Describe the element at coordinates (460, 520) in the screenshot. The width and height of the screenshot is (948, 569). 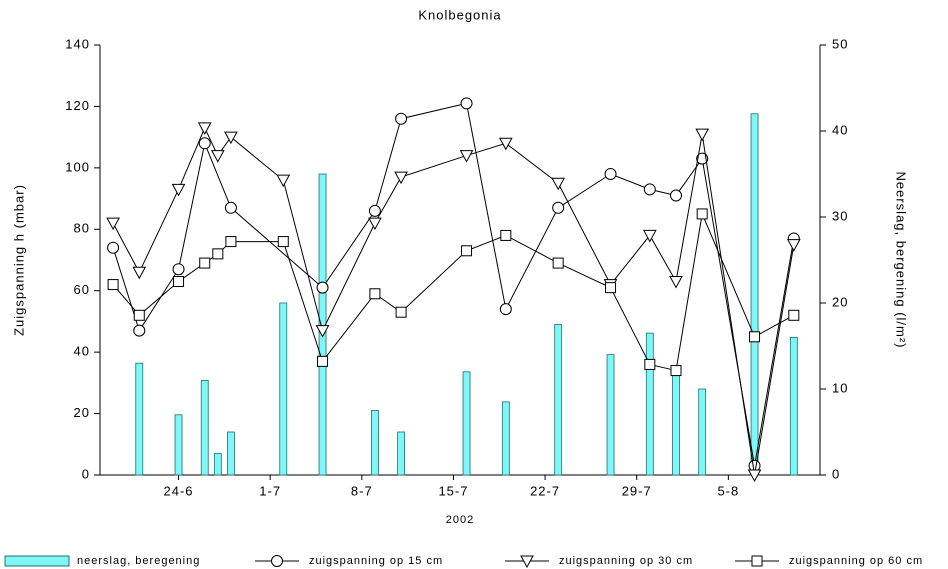
I see `x-axis-label: 2002` at that location.